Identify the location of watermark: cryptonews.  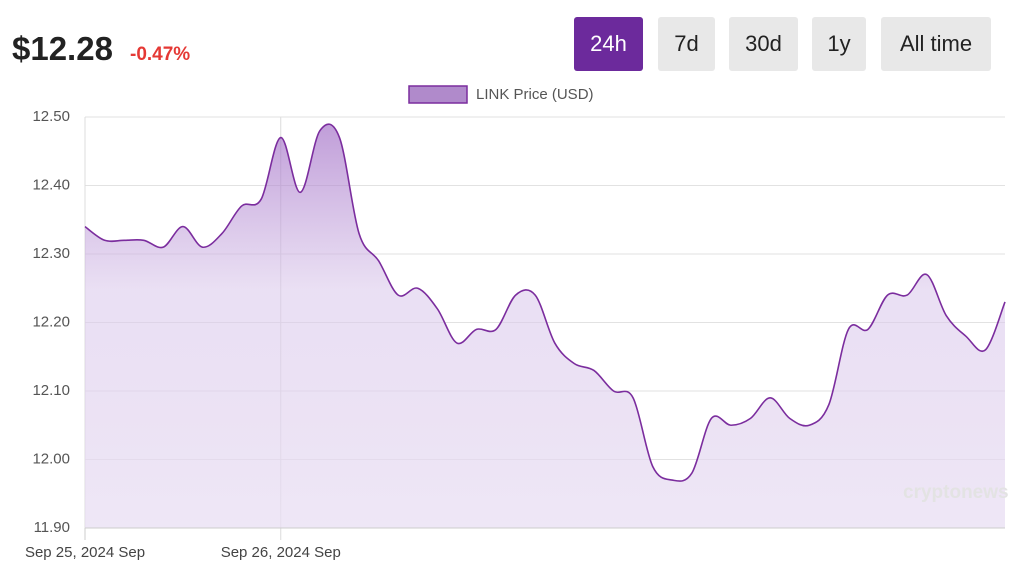
(956, 492).